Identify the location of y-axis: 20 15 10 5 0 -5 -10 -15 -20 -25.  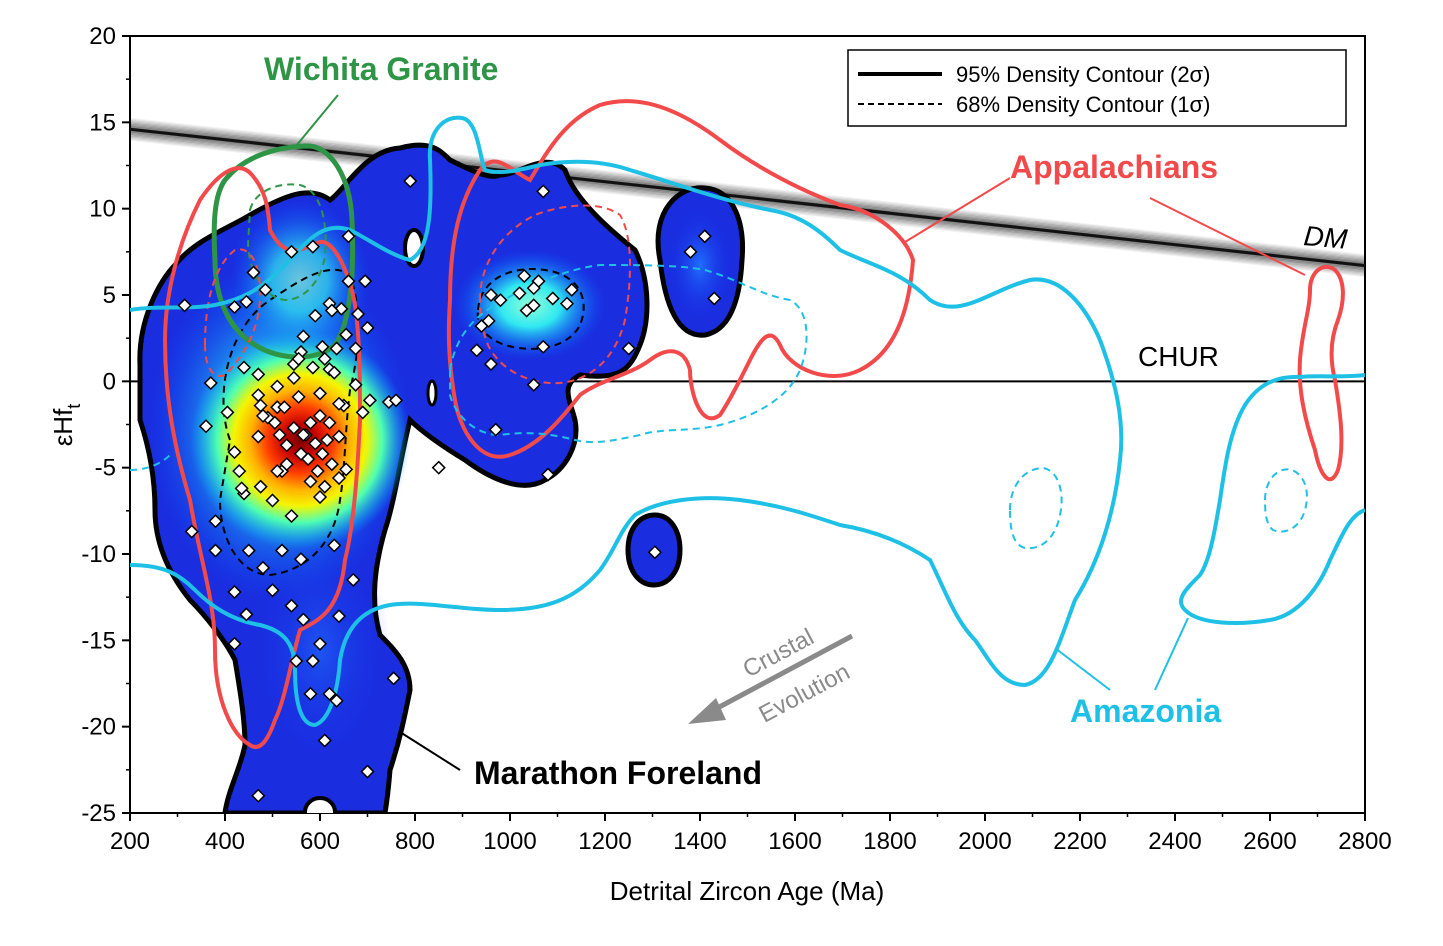
(105, 425).